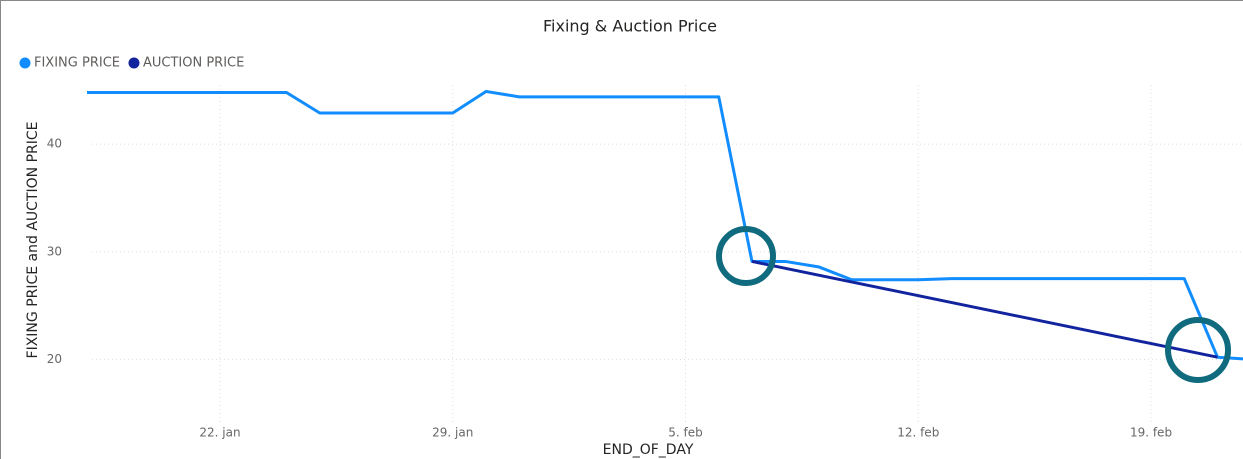 Image resolution: width=1243 pixels, height=459 pixels. Describe the element at coordinates (33, 240) in the screenshot. I see `y-axis-label: FIXING PRICE and AUCTION PRICE` at that location.